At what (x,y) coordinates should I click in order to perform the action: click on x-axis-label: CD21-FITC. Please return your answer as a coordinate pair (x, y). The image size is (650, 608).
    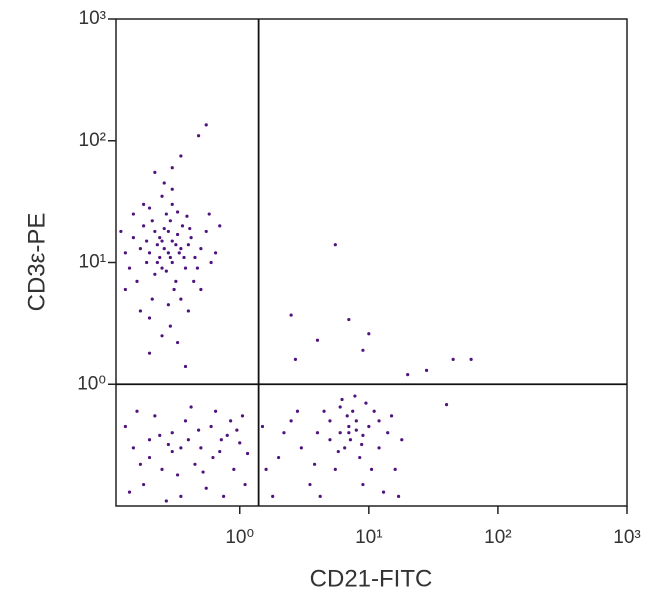
    Looking at the image, I should click on (371, 578).